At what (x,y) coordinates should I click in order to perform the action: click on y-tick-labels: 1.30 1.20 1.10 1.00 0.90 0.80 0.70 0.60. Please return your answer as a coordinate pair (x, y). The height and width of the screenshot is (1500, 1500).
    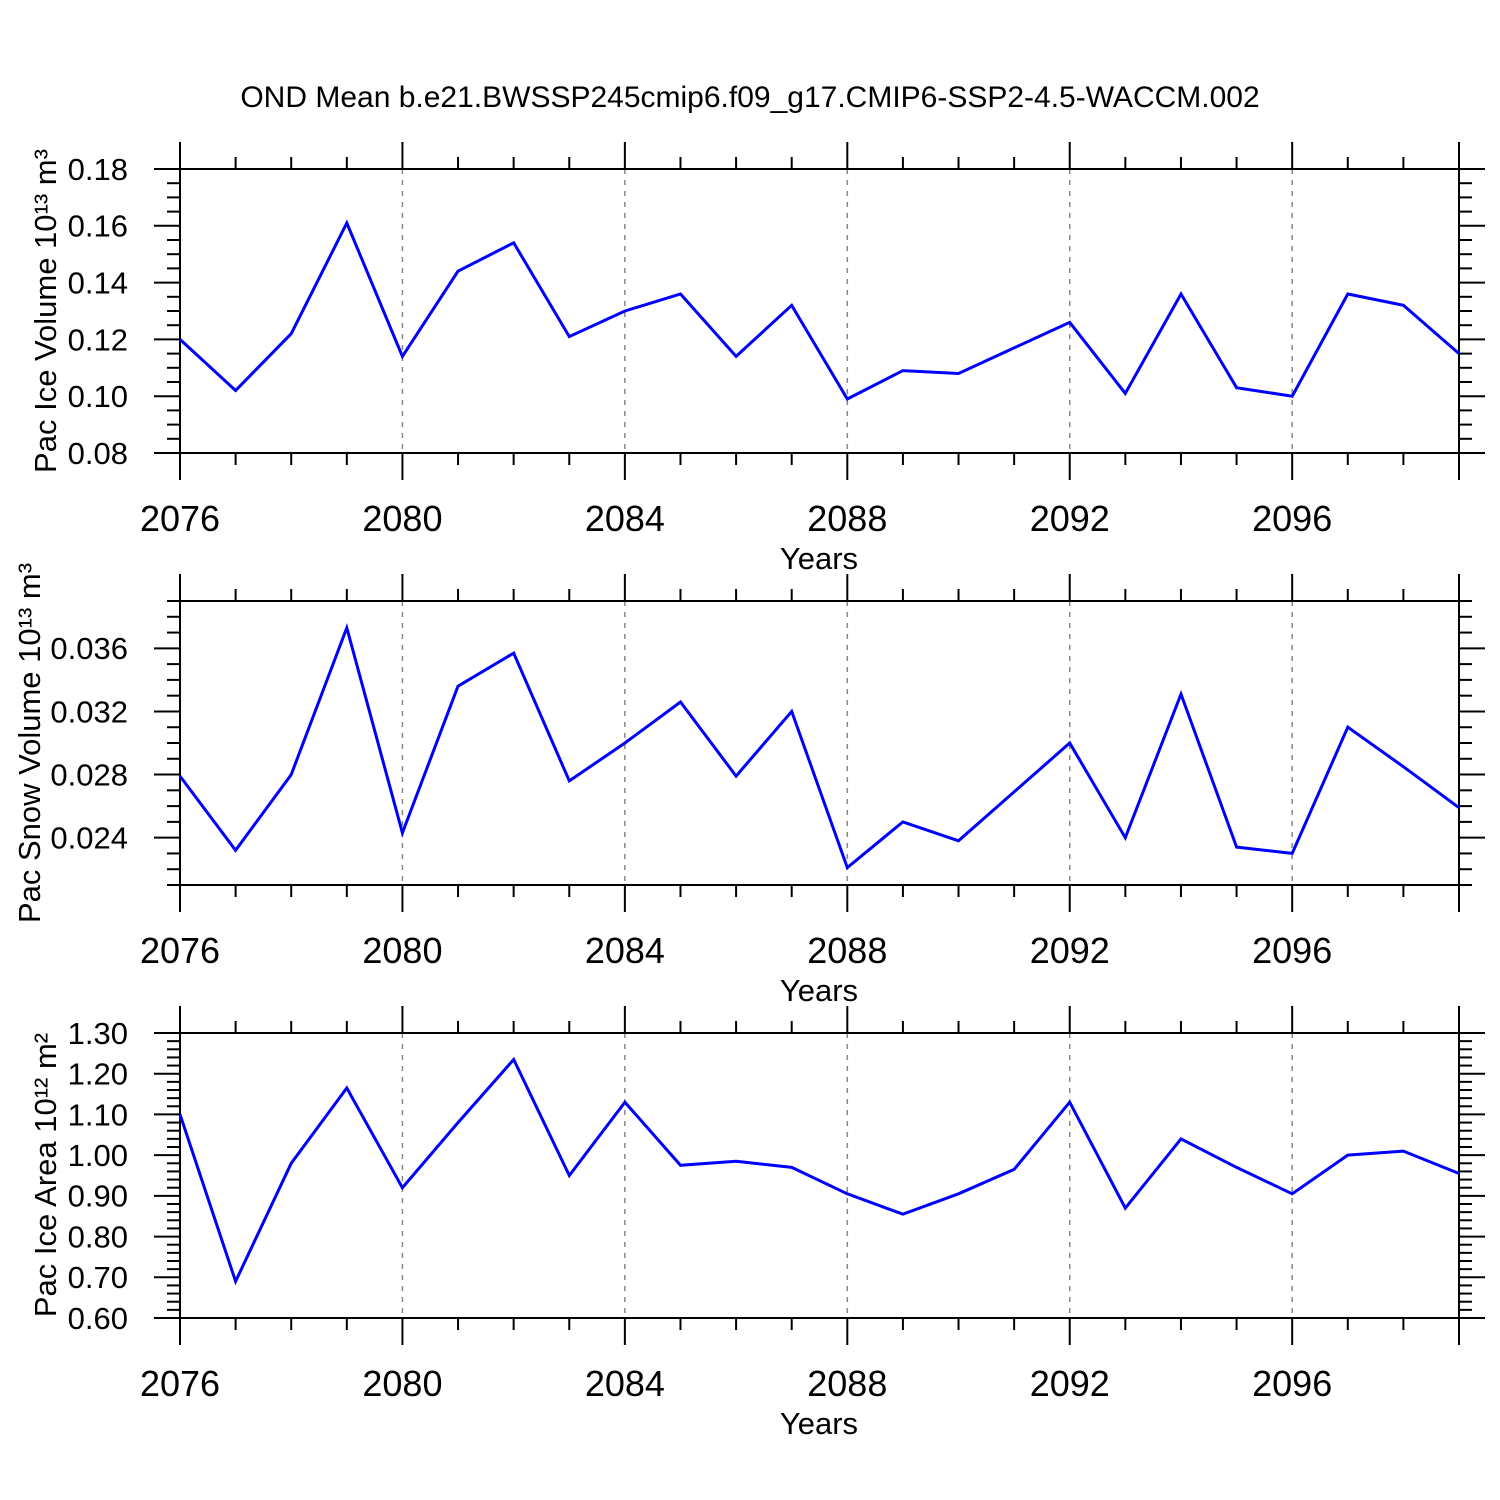
    Looking at the image, I should click on (98, 1176).